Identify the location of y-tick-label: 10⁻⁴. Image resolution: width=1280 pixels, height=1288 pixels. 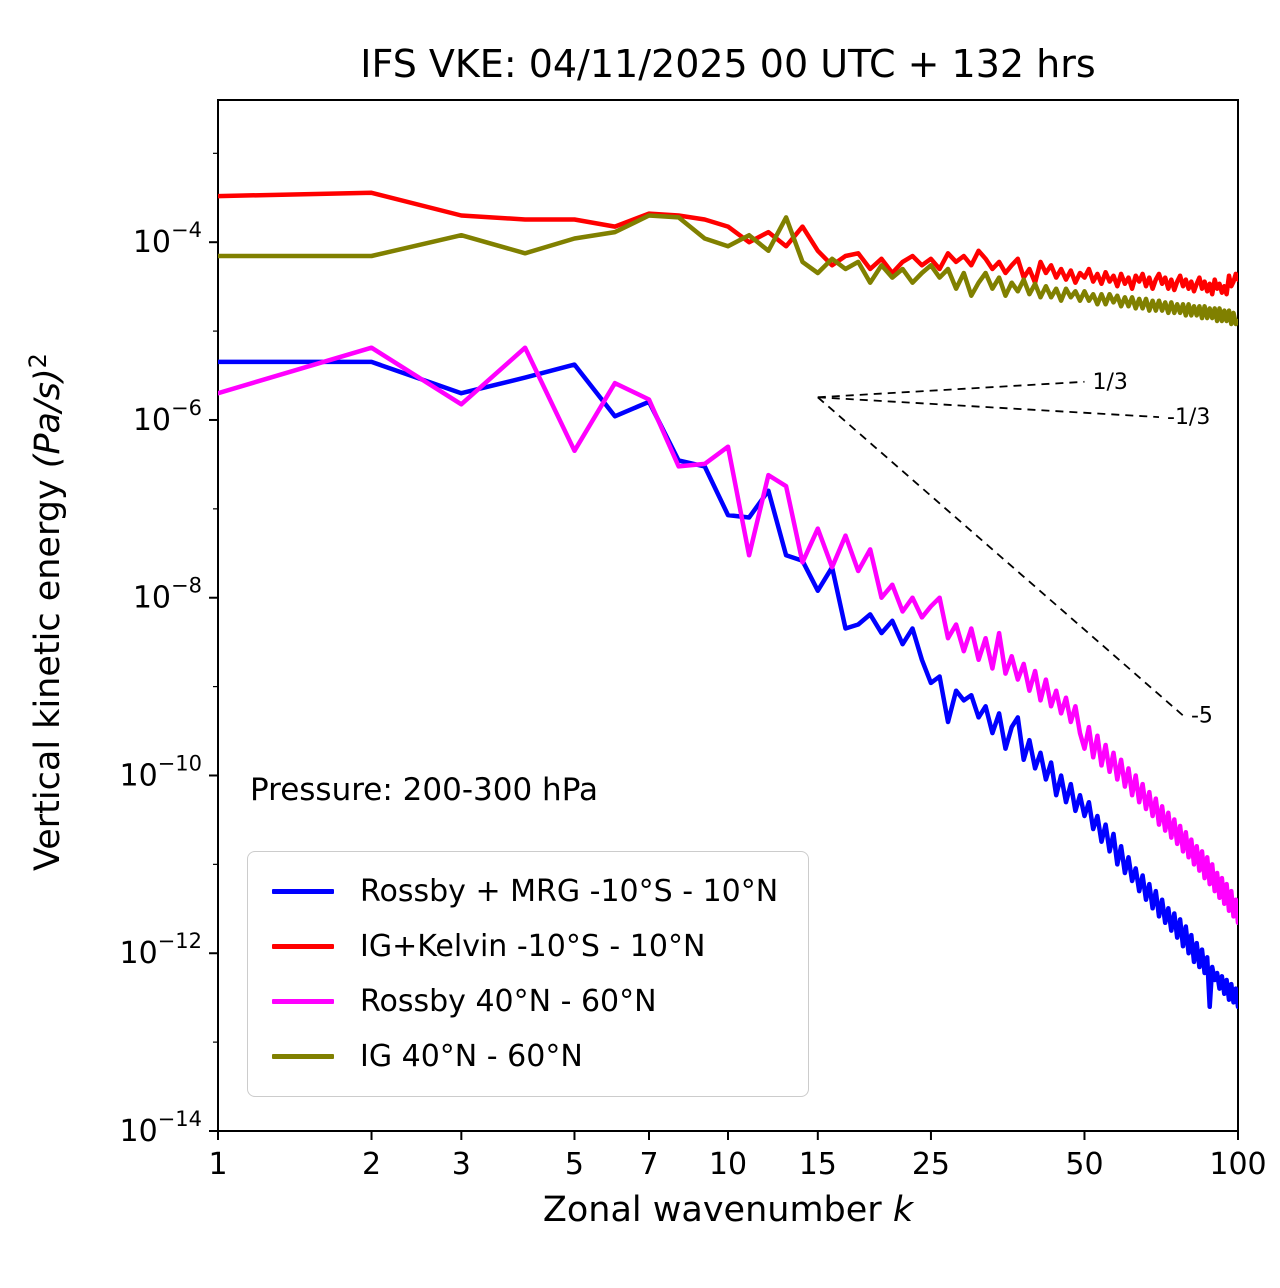
(167, 239).